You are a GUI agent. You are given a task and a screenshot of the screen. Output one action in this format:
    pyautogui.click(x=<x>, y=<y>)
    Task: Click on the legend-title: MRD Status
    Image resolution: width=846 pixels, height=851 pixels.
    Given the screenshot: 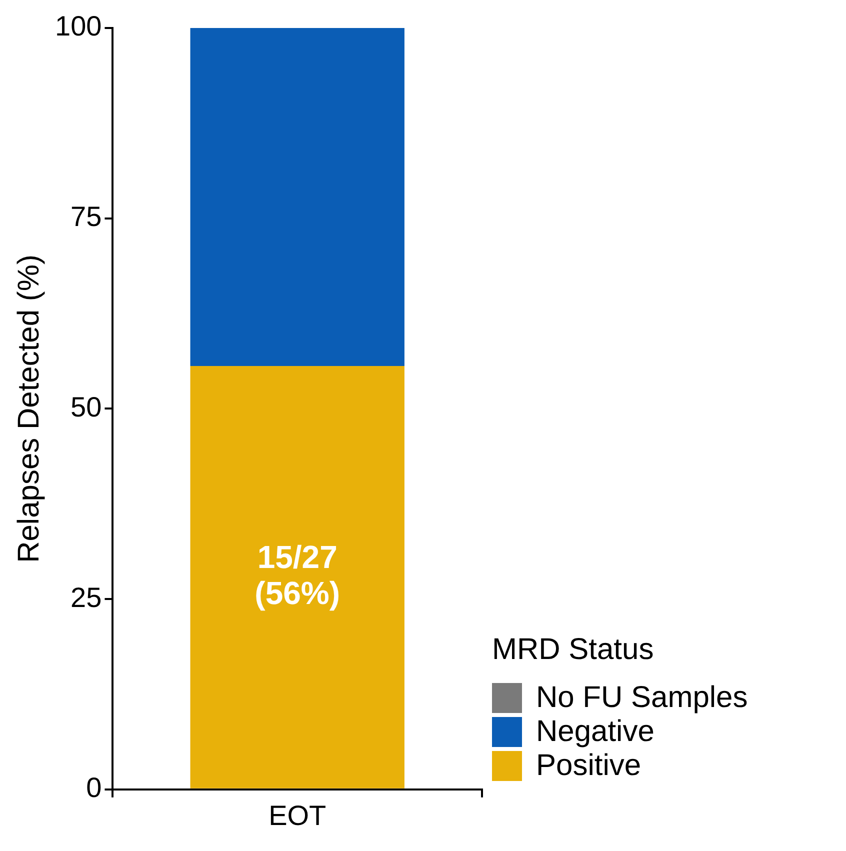 What is the action you would take?
    pyautogui.click(x=573, y=650)
    